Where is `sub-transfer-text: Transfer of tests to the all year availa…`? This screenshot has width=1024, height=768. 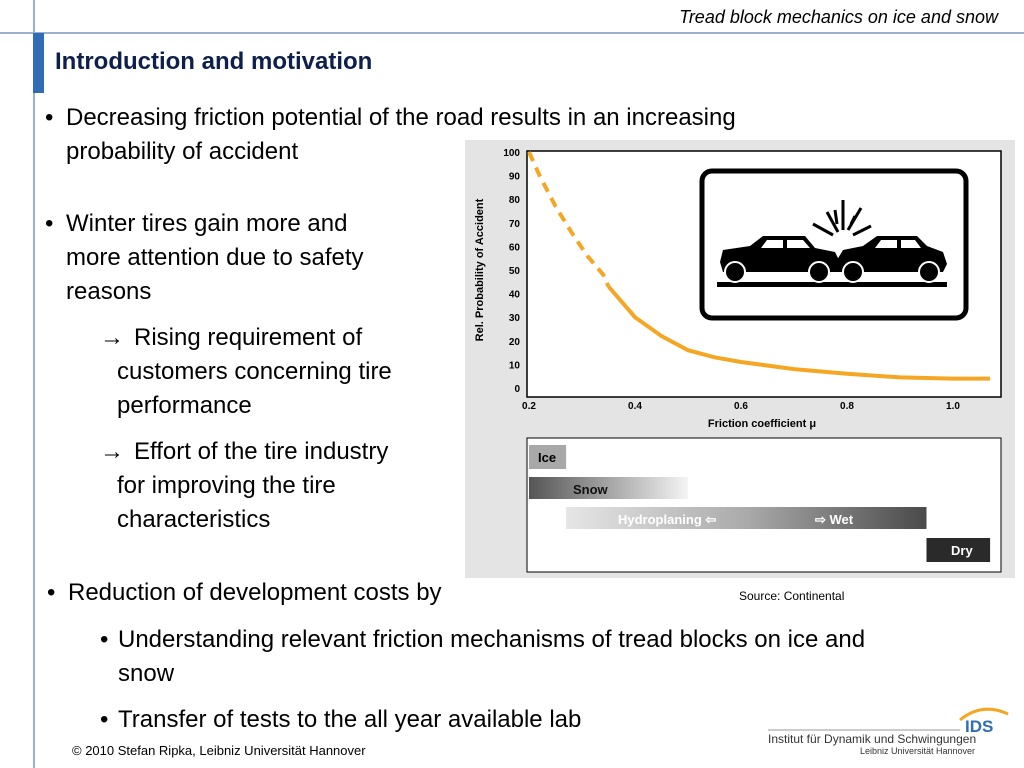
sub-transfer-text: Transfer of tests to the all year availa… is located at coordinates (350, 719).